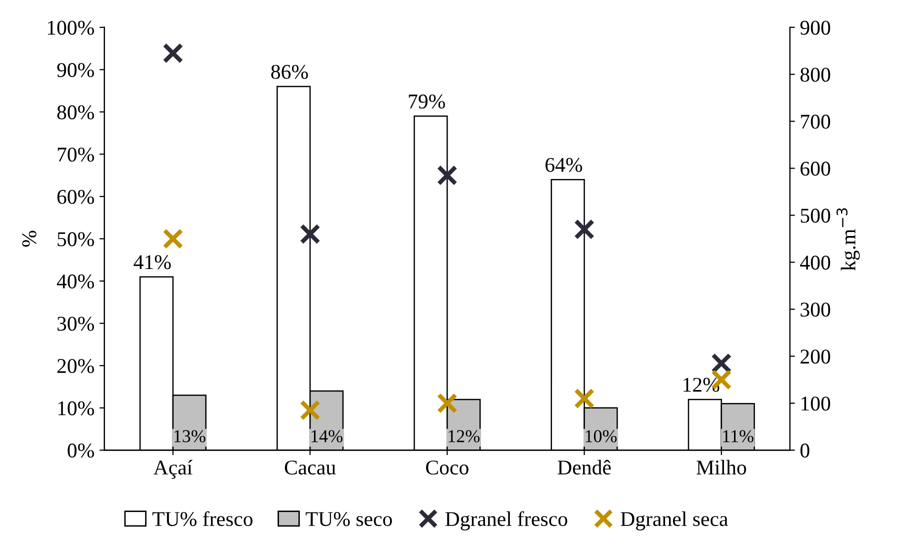  Describe the element at coordinates (310, 467) in the screenshot. I see `x-tick-label: Cacau` at that location.